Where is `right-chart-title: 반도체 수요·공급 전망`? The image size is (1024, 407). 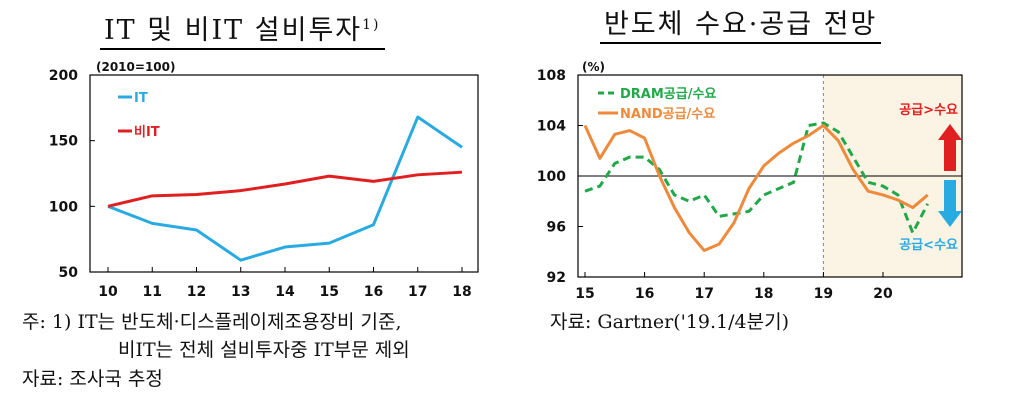 right-chart-title: 반도체 수요·공급 전망 is located at coordinates (741, 26).